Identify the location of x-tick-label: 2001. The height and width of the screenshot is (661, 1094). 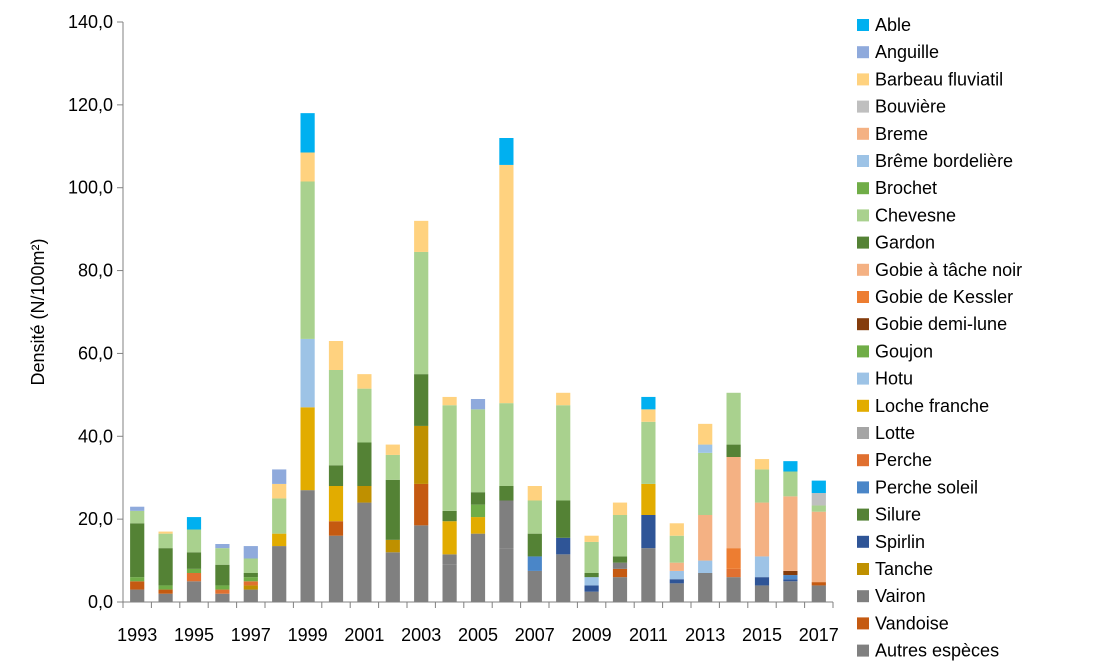
(364, 635).